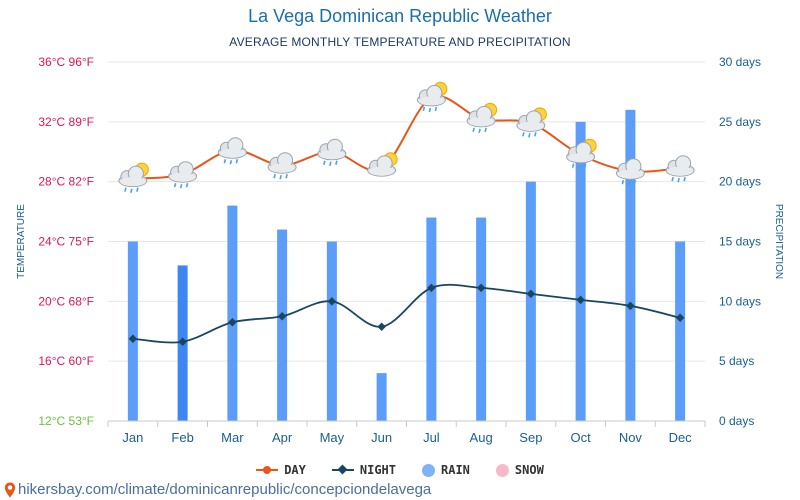 This screenshot has width=800, height=500. What do you see at coordinates (736, 361) in the screenshot?
I see `right-tick-label: 5 days` at bounding box center [736, 361].